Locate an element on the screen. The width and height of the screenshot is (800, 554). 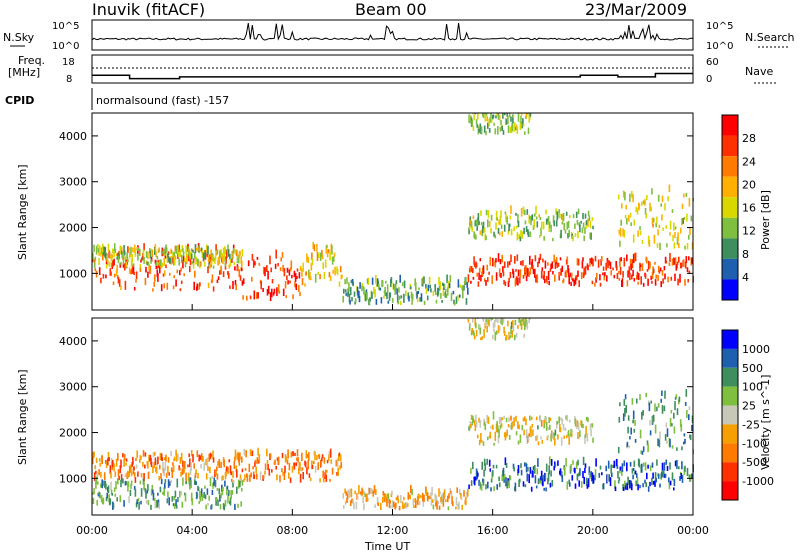
colorbar-swatch is located at coordinates (730, 472).